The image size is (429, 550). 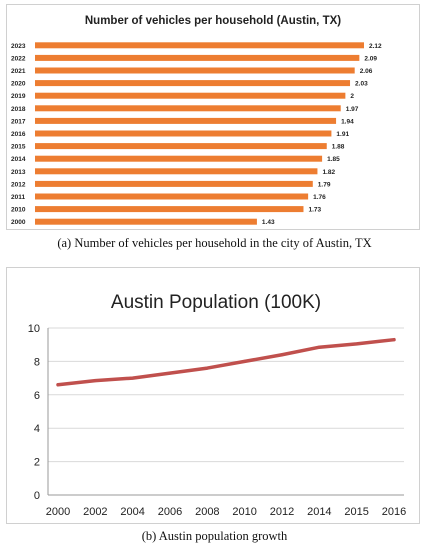 I want to click on bar-value-label: 1.43, so click(x=268, y=222).